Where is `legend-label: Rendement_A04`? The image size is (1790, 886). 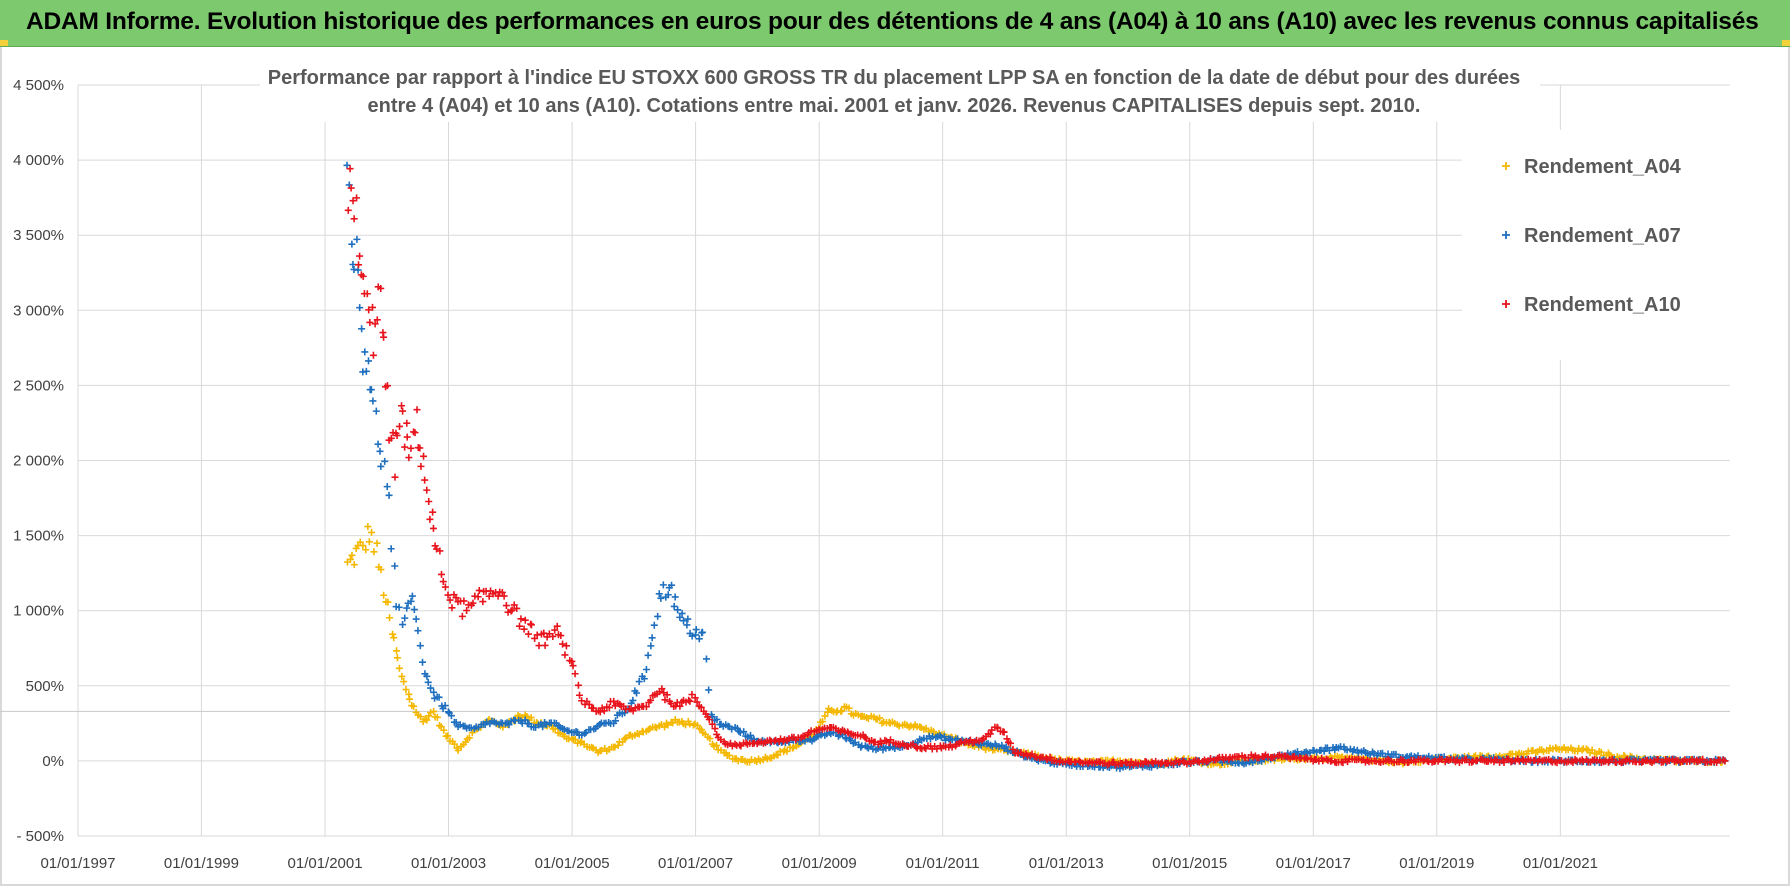
legend-label: Rendement_A04 is located at coordinates (1603, 167).